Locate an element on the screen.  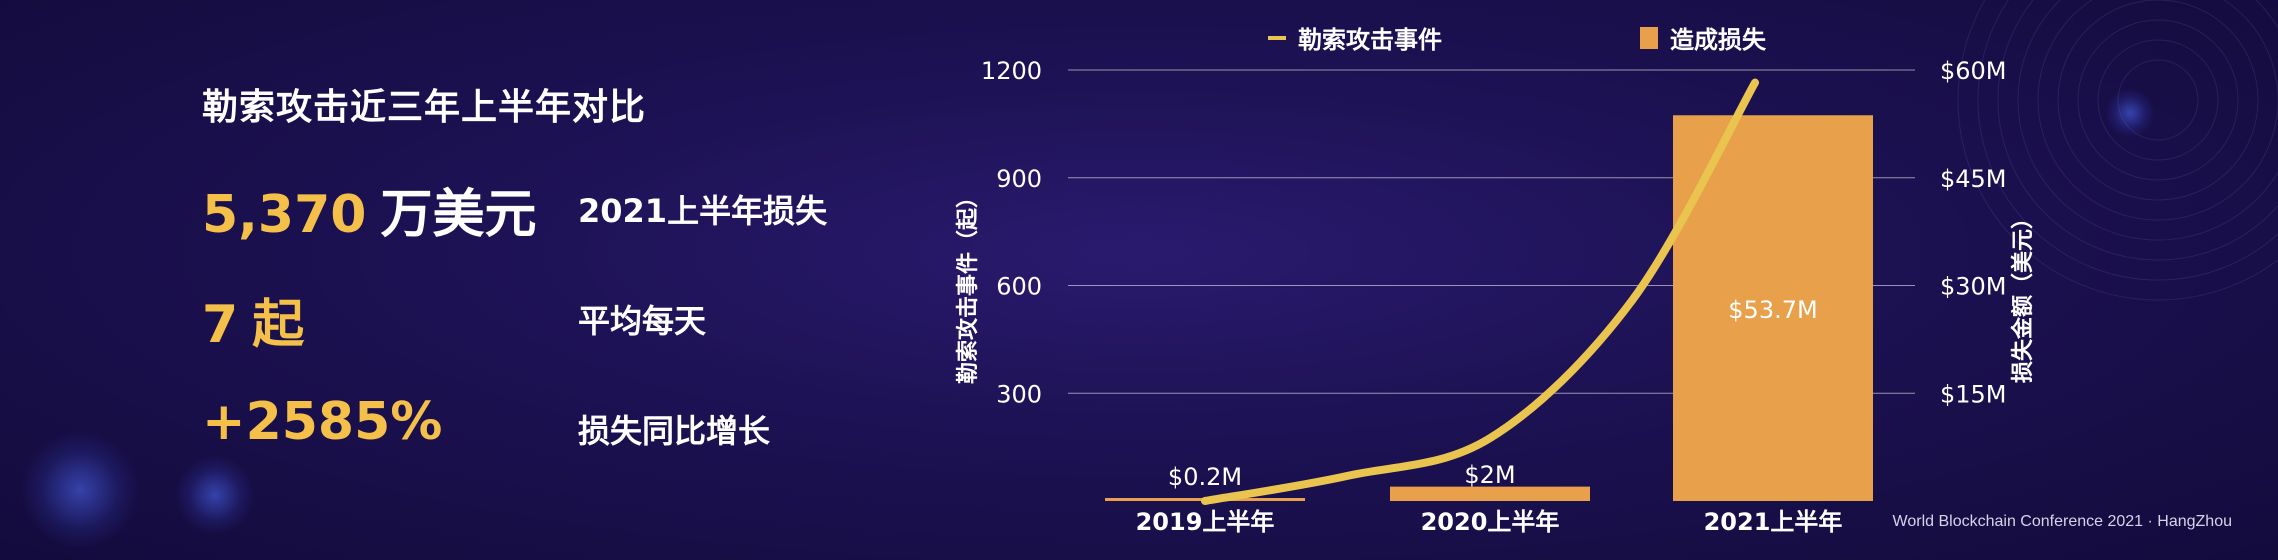
y-right-axis-title: 损失金额（美元） is located at coordinates (2023, 295).